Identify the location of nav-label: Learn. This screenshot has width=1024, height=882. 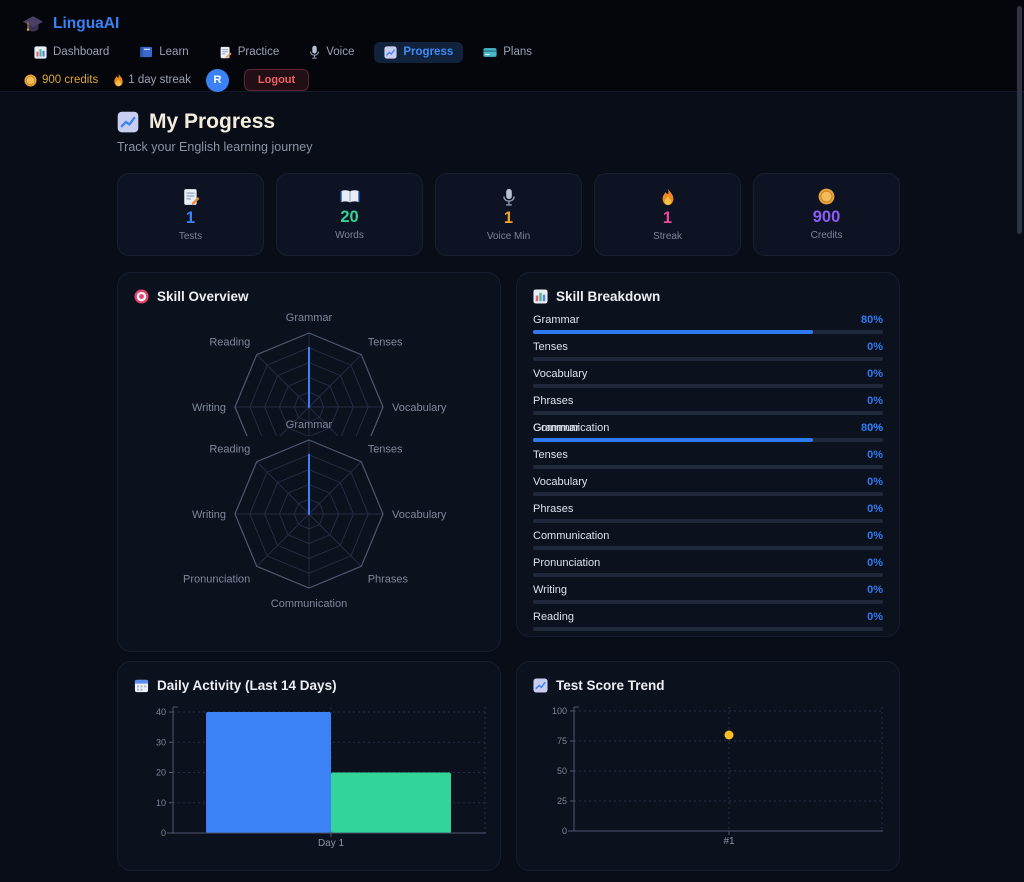
(174, 52).